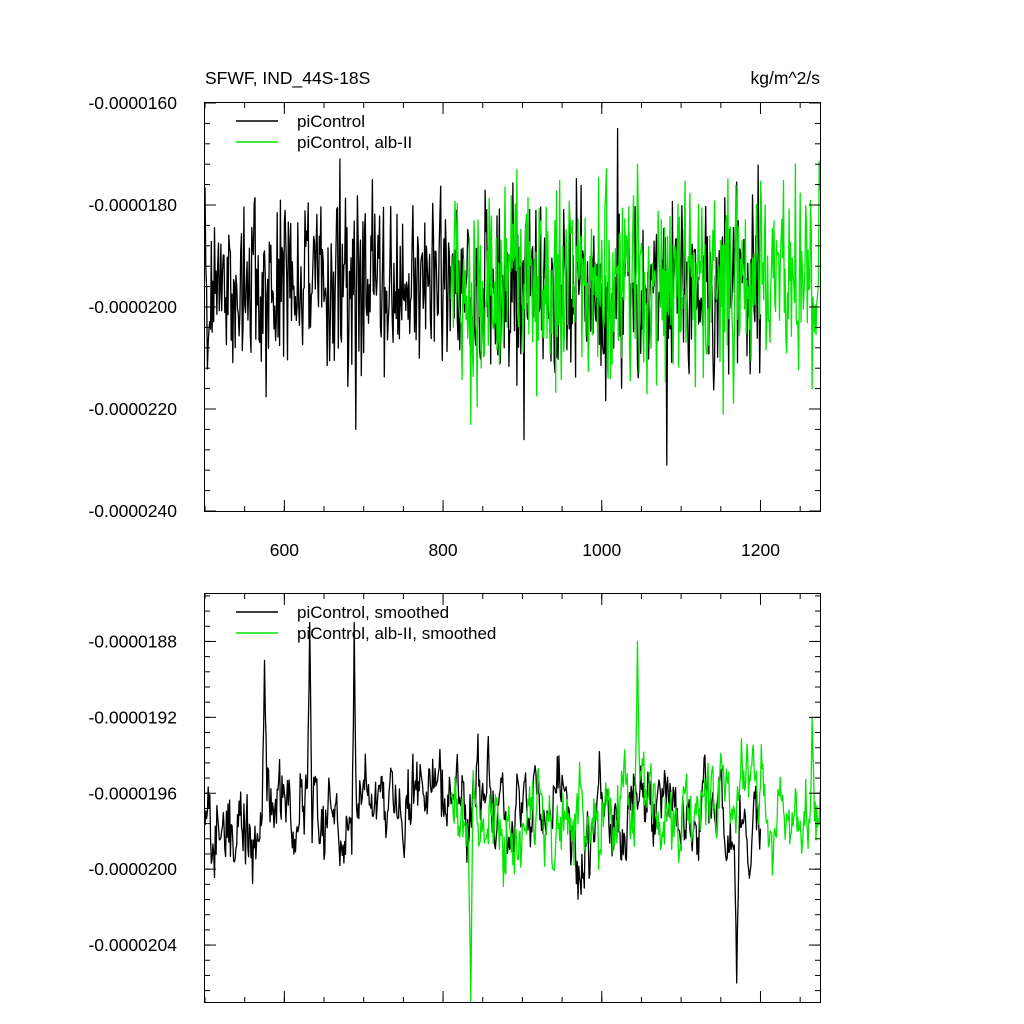 Image resolution: width=1024 pixels, height=1024 pixels. Describe the element at coordinates (396, 633) in the screenshot. I see `legend-label: piControl, alb-II, smoothed` at that location.